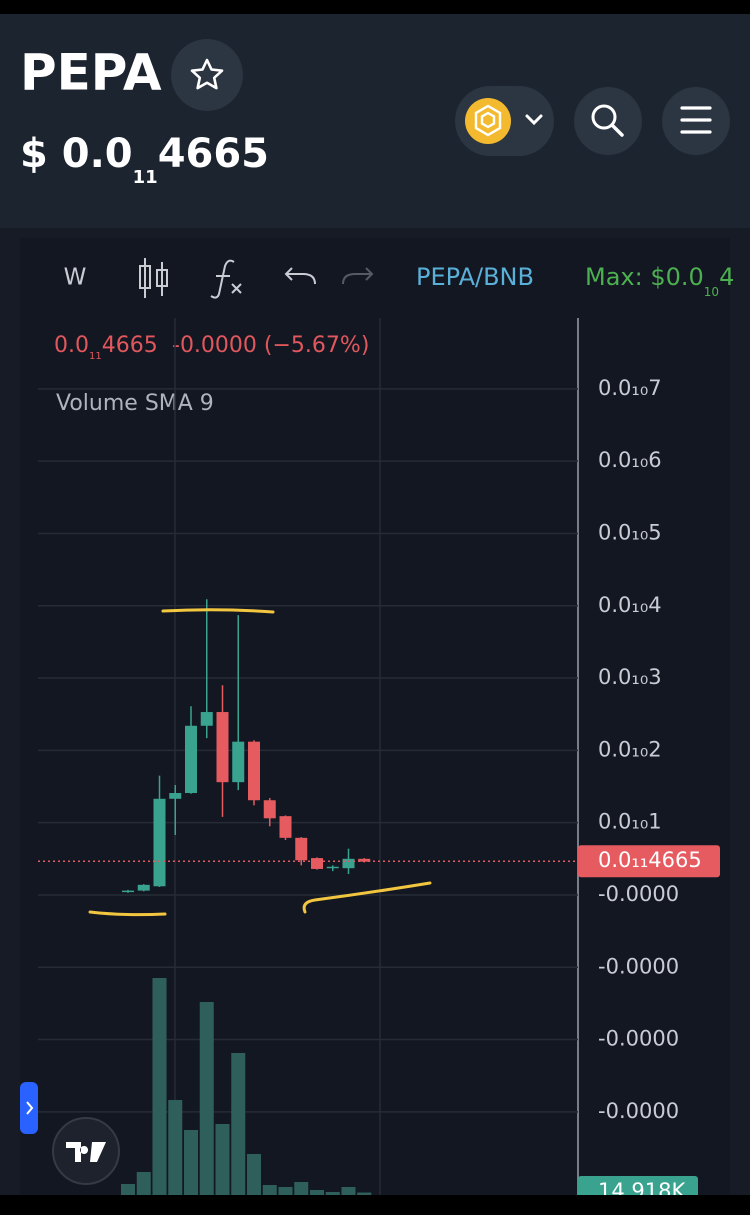 The image size is (750, 1215). I want to click on legend-price-rest: 4665, so click(130, 345).